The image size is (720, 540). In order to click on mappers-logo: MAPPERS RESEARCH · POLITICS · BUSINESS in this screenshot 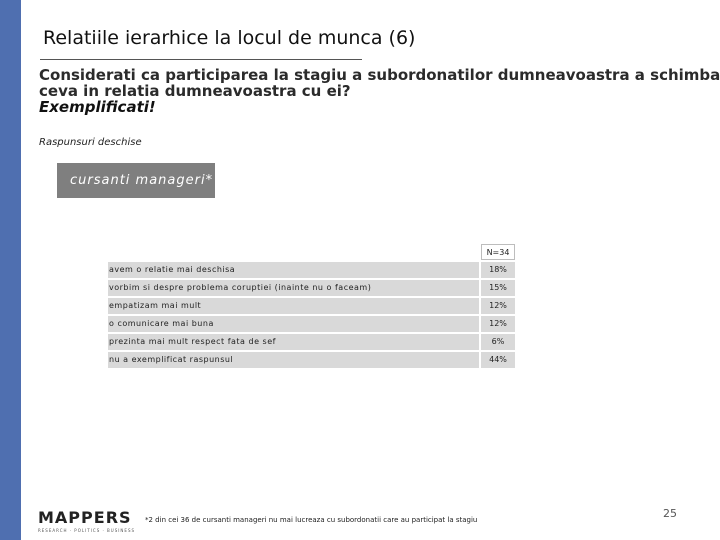, I will do `click(86, 520)`.